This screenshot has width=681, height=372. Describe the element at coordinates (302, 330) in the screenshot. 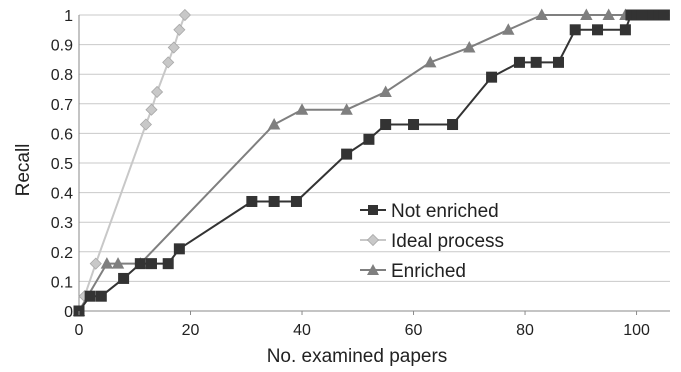

I see `x-tick-label: 40` at that location.